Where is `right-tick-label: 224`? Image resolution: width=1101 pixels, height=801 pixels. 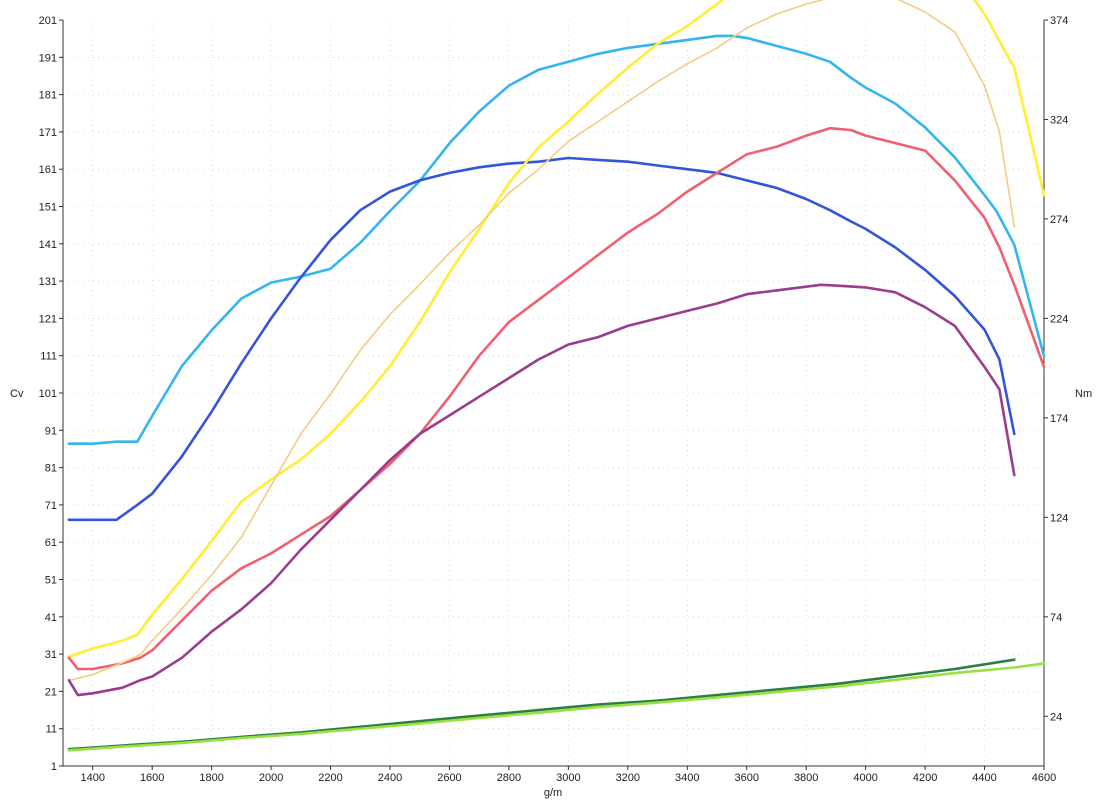
right-tick-label: 224 is located at coordinates (1059, 319).